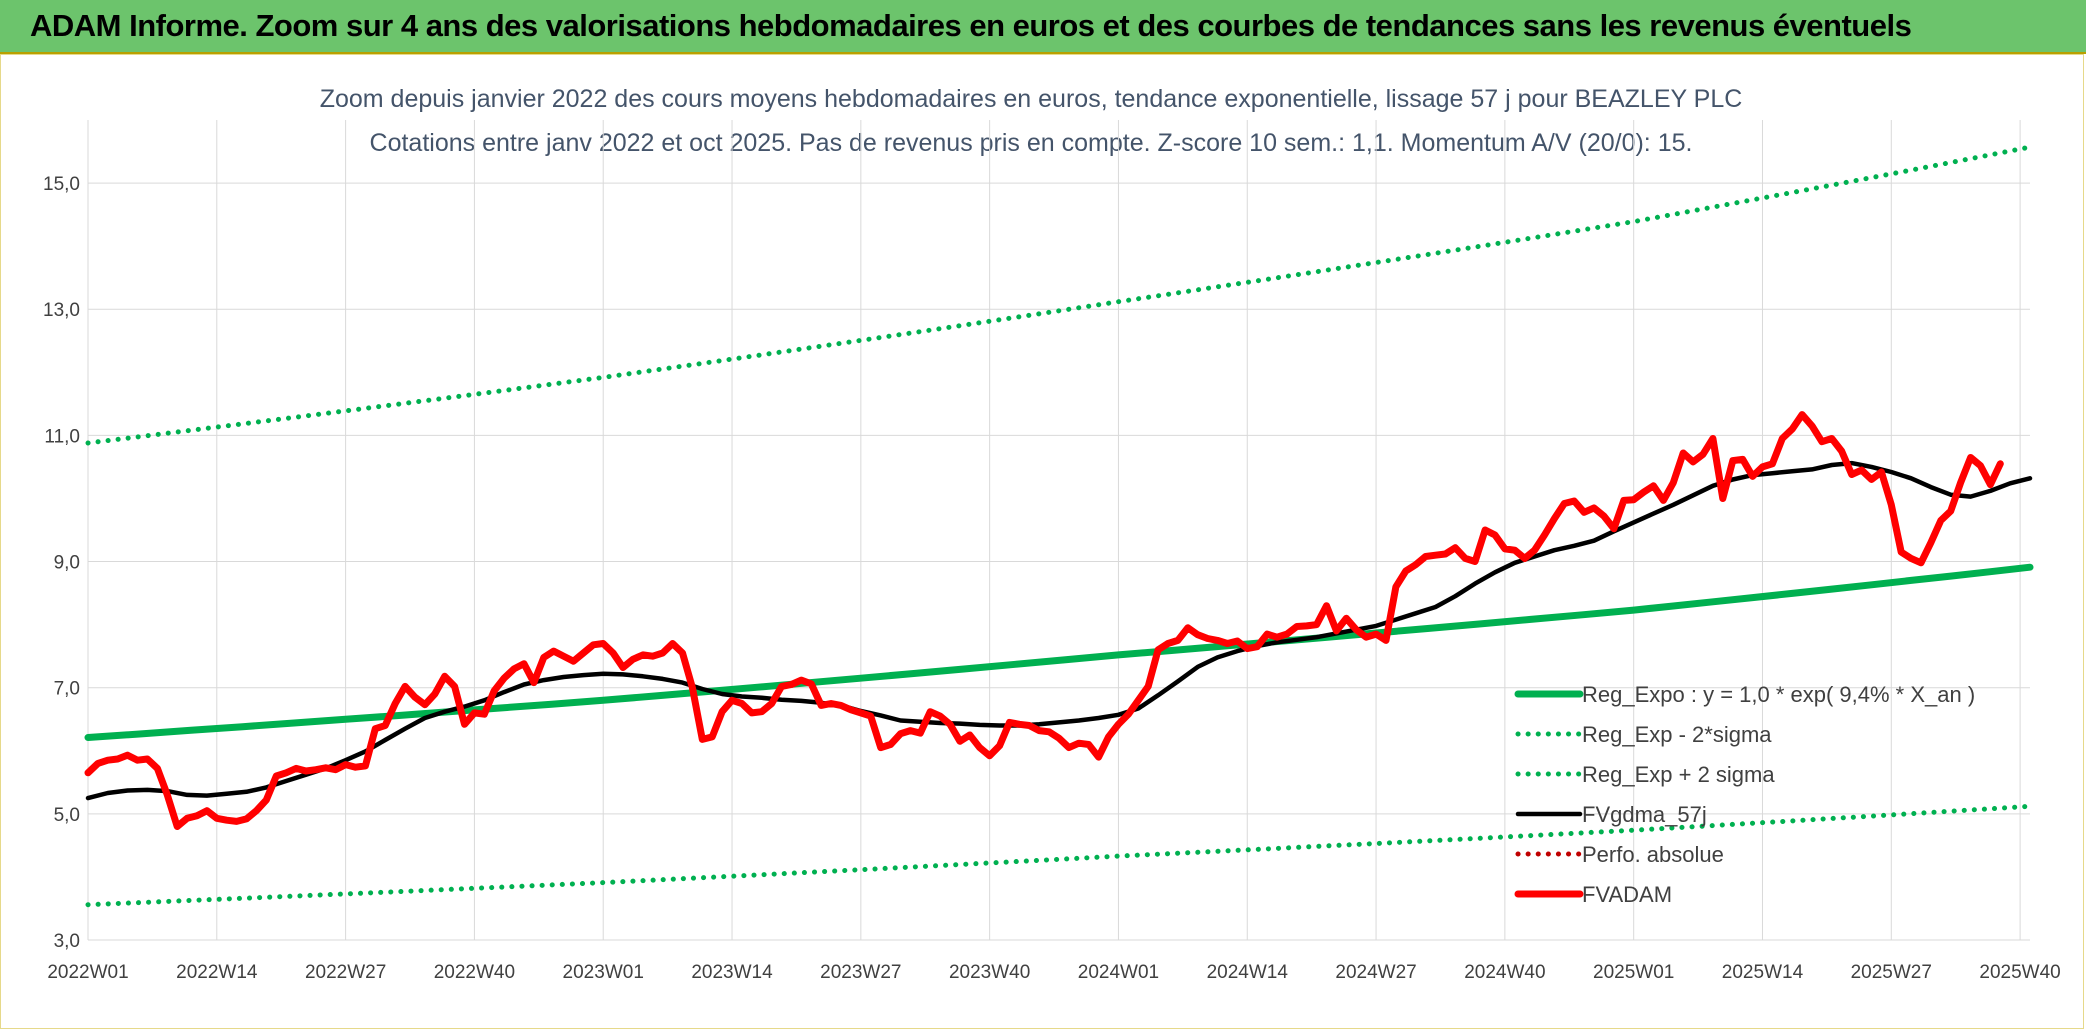 The image size is (2086, 1031). I want to click on legend-entry-label: FVADAM, so click(1627, 894).